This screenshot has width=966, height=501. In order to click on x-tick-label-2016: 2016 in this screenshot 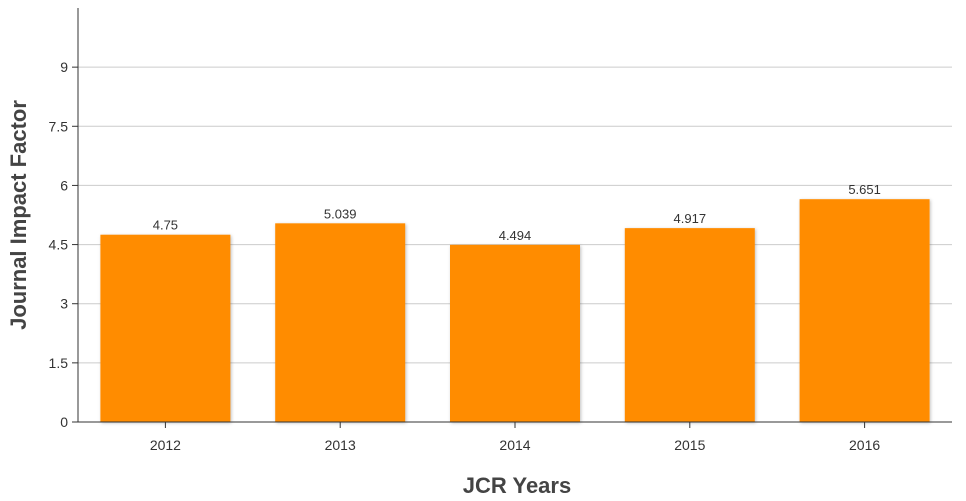, I will do `click(864, 445)`.